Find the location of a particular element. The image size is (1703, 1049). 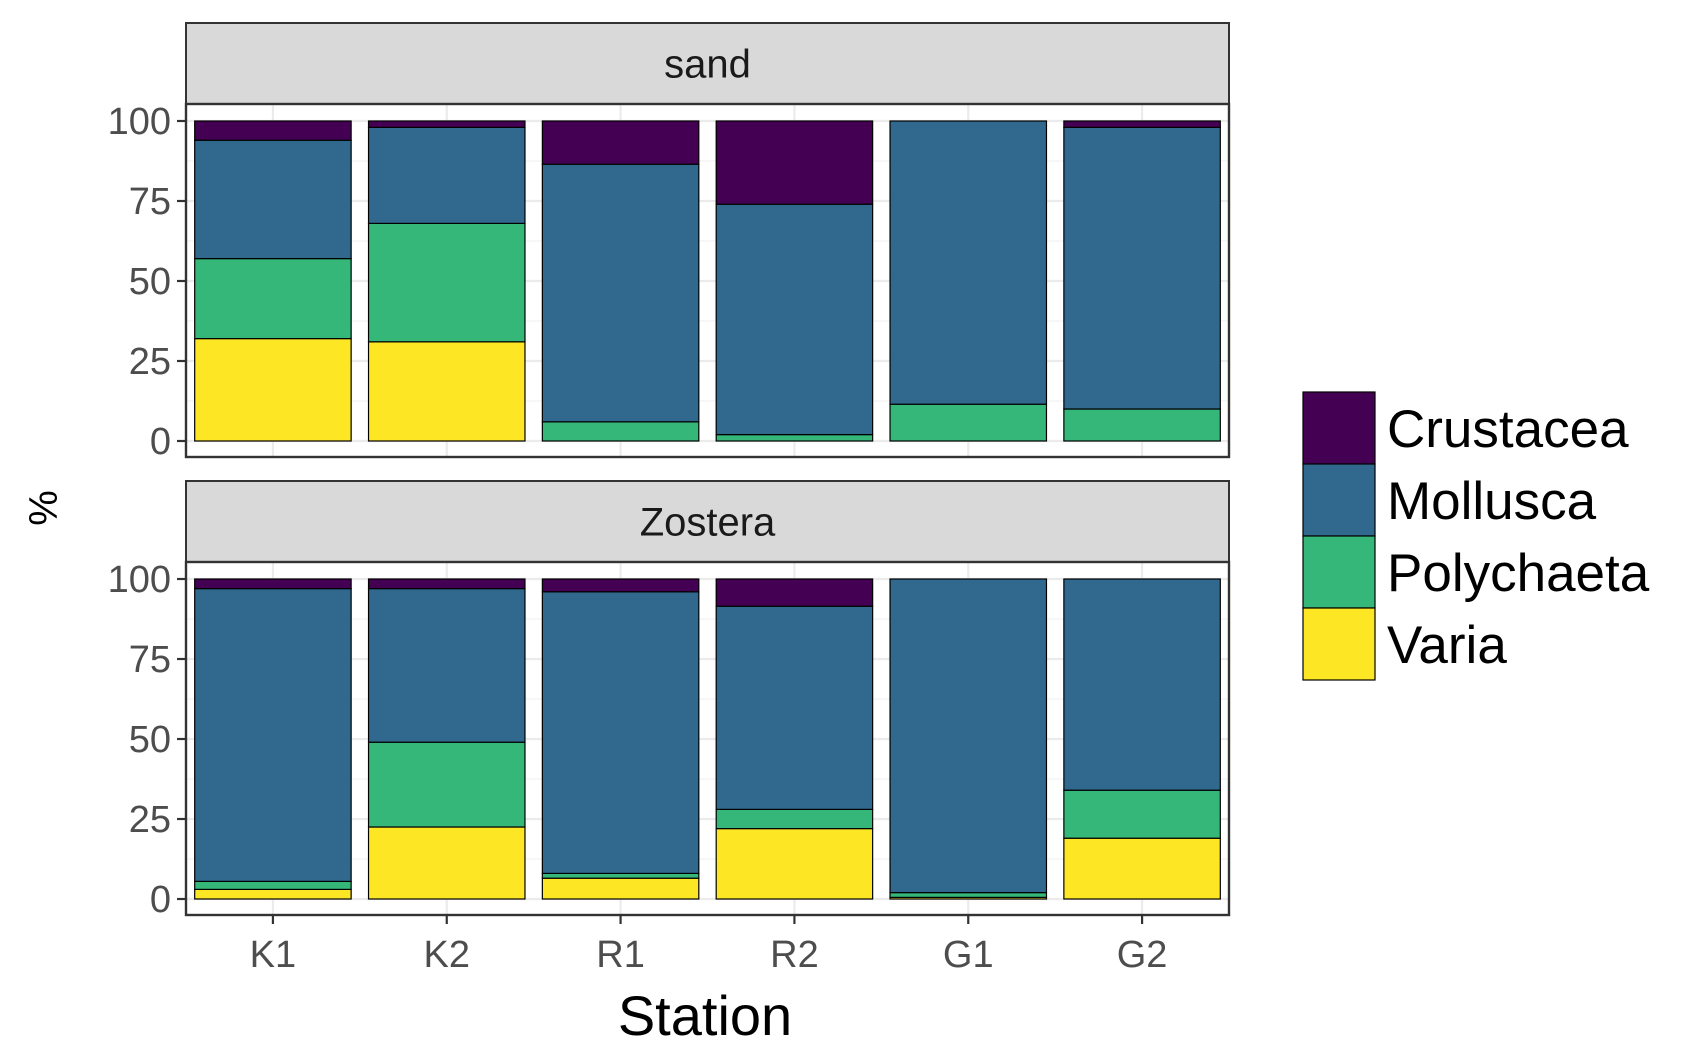

legend-label-polychaeta: Polychaeta is located at coordinates (1518, 573).